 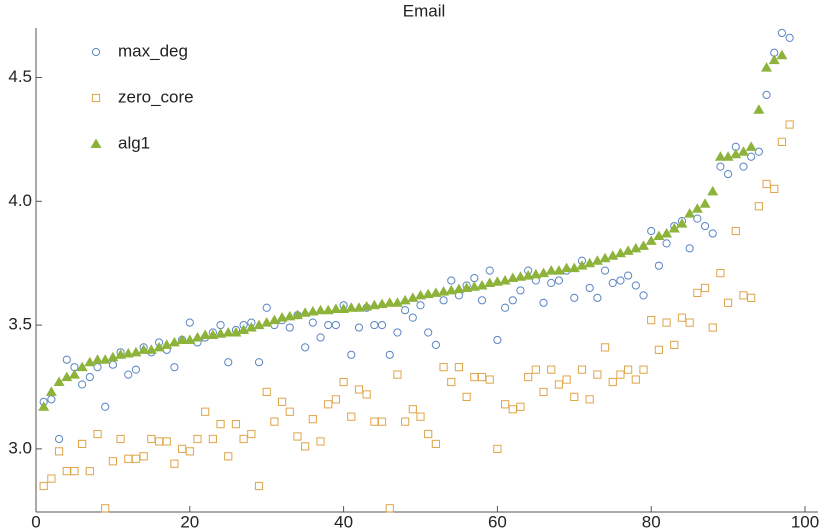 What do you see at coordinates (156, 96) in the screenshot?
I see `legend-label: zero_core` at bounding box center [156, 96].